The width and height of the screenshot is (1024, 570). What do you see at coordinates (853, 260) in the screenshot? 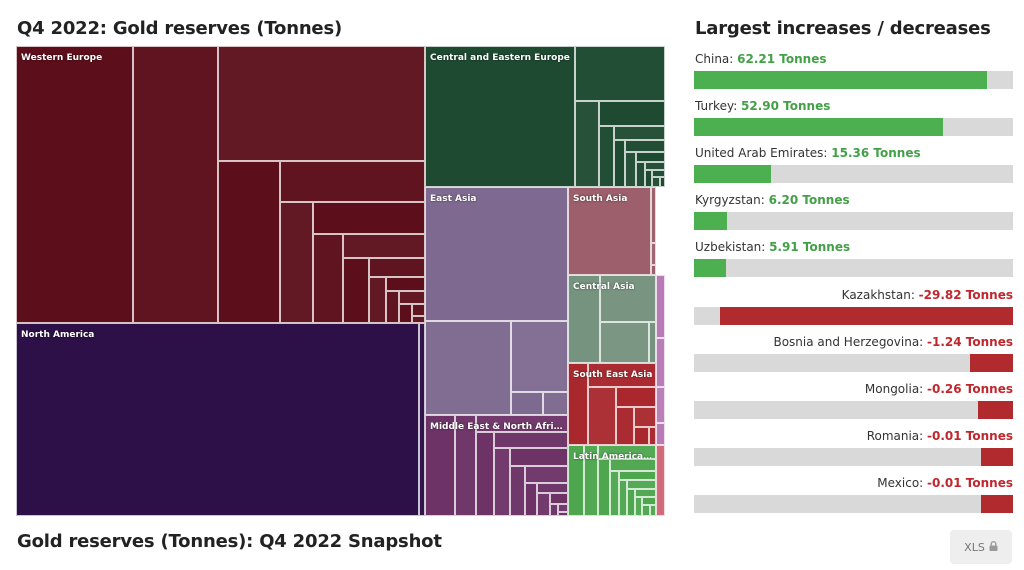
I see `bar-row: Uzbekistan: 5.91 Tonnes` at bounding box center [853, 260].